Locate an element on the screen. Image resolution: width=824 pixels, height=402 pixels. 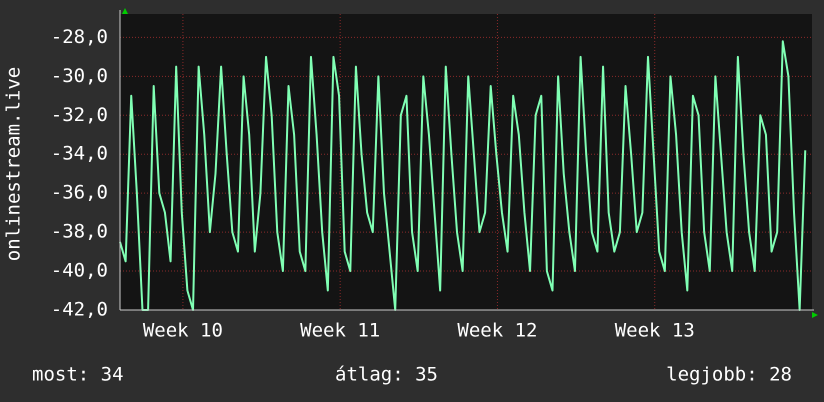
x-arrow is located at coordinates (815, 315).